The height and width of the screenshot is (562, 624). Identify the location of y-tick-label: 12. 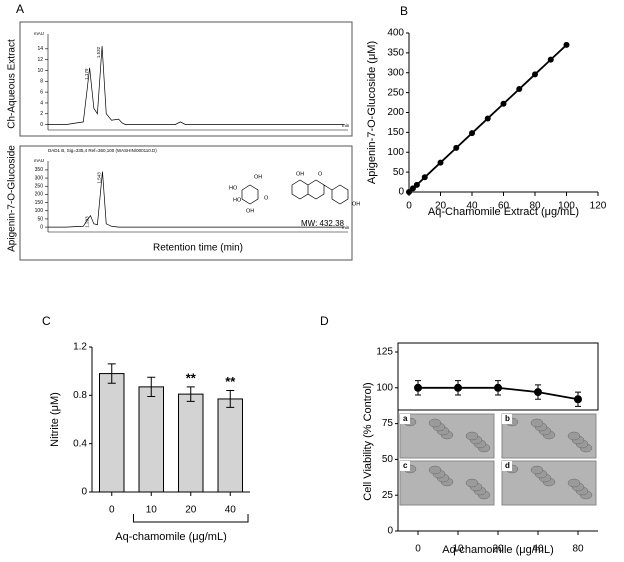
(40, 60).